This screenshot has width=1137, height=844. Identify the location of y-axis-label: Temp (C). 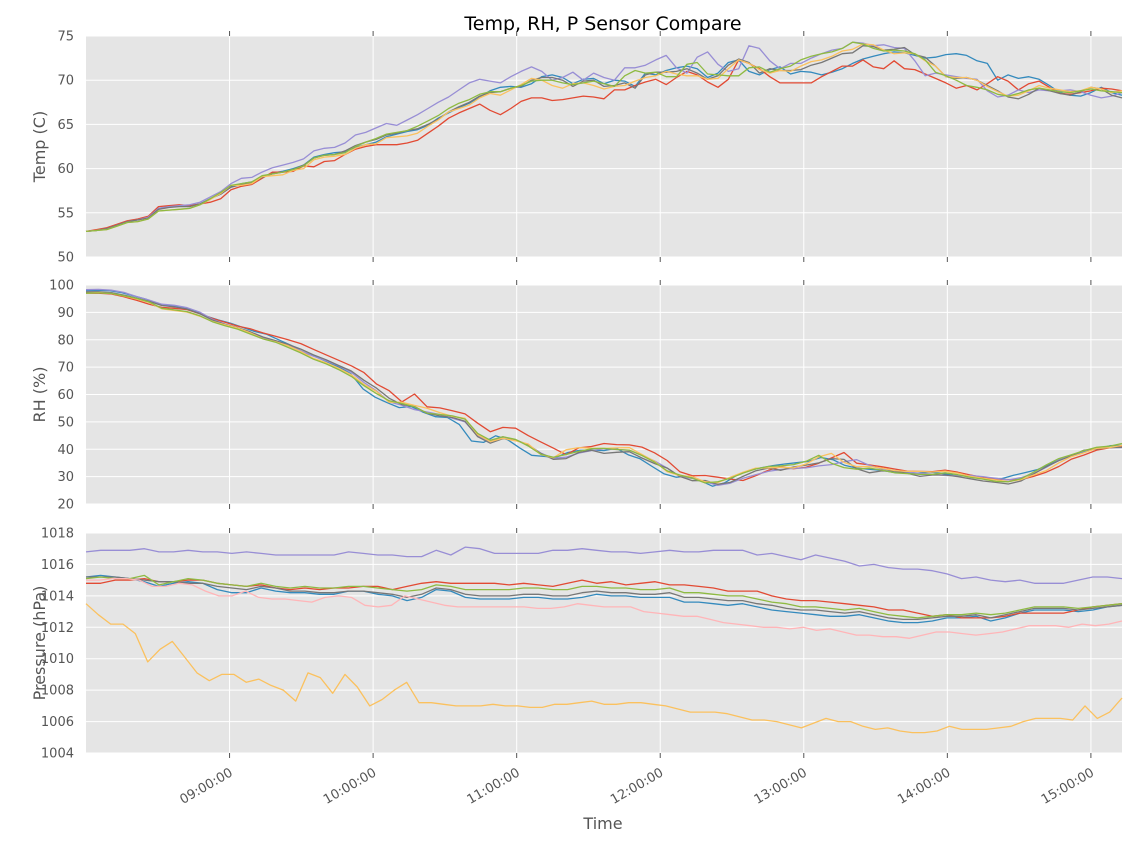
(39, 147).